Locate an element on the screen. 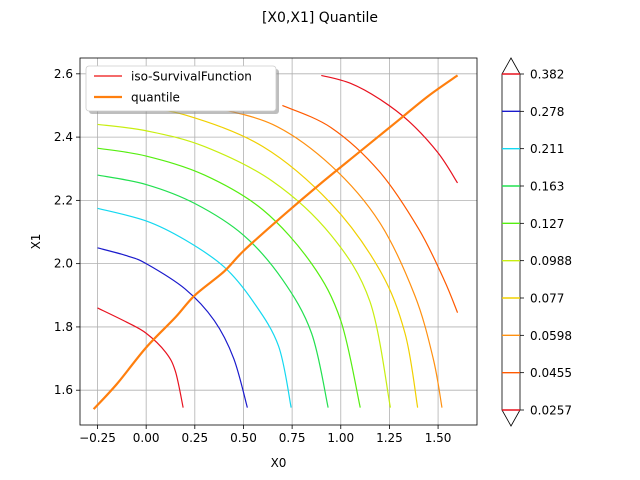  iso-survival-contour-0.0455 is located at coordinates (172, 327).